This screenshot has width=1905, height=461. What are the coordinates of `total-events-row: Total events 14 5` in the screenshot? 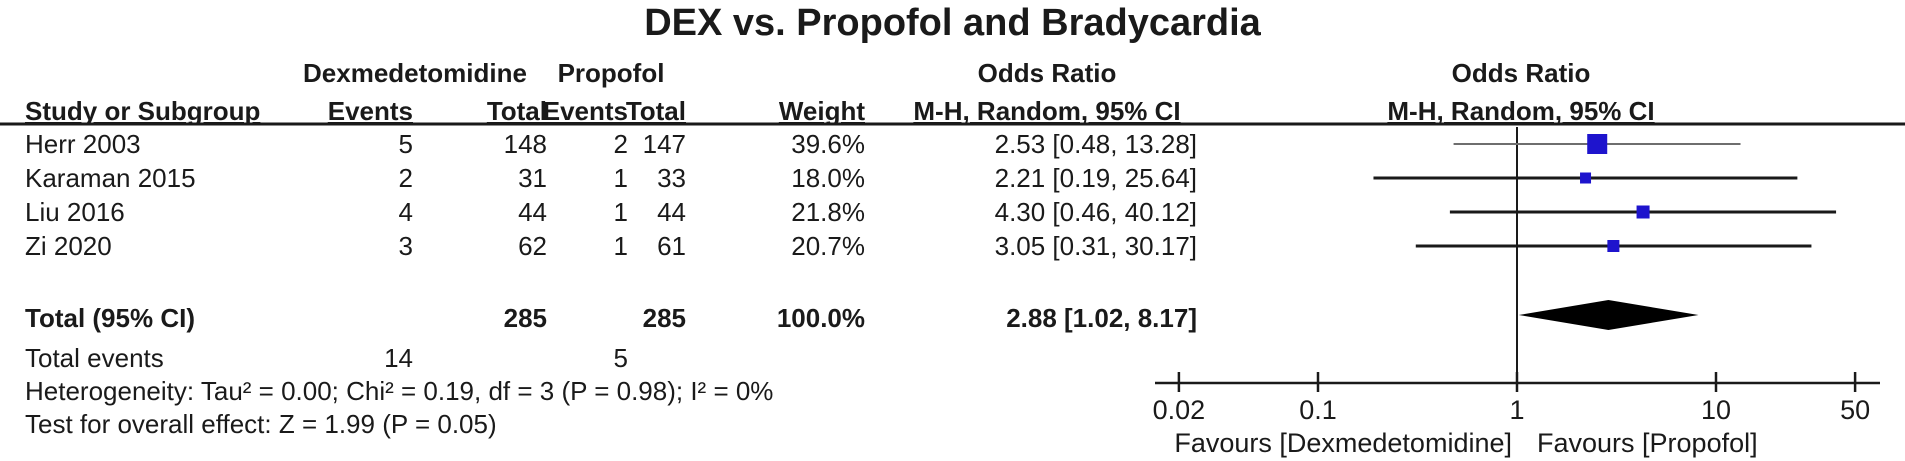 It's located at (952, 358).